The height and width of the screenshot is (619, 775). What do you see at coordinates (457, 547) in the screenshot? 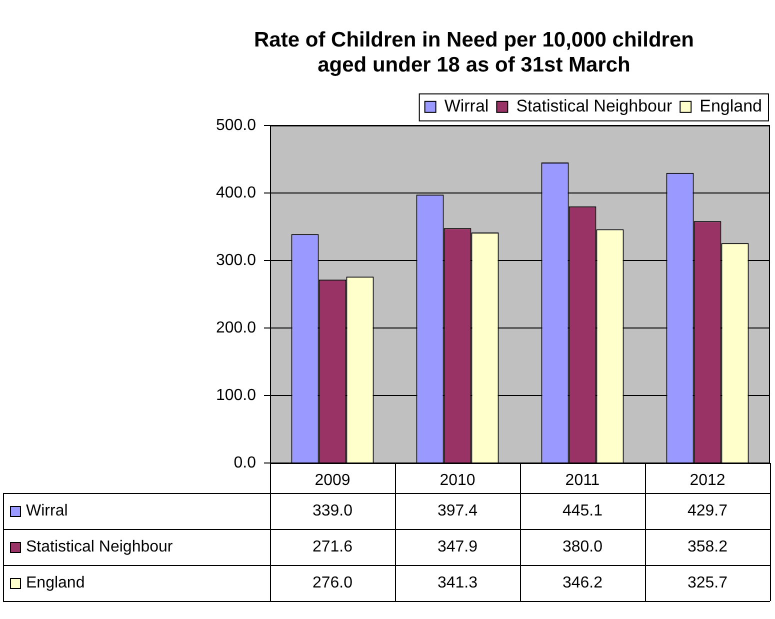
I see `data-label: 347.9` at bounding box center [457, 547].